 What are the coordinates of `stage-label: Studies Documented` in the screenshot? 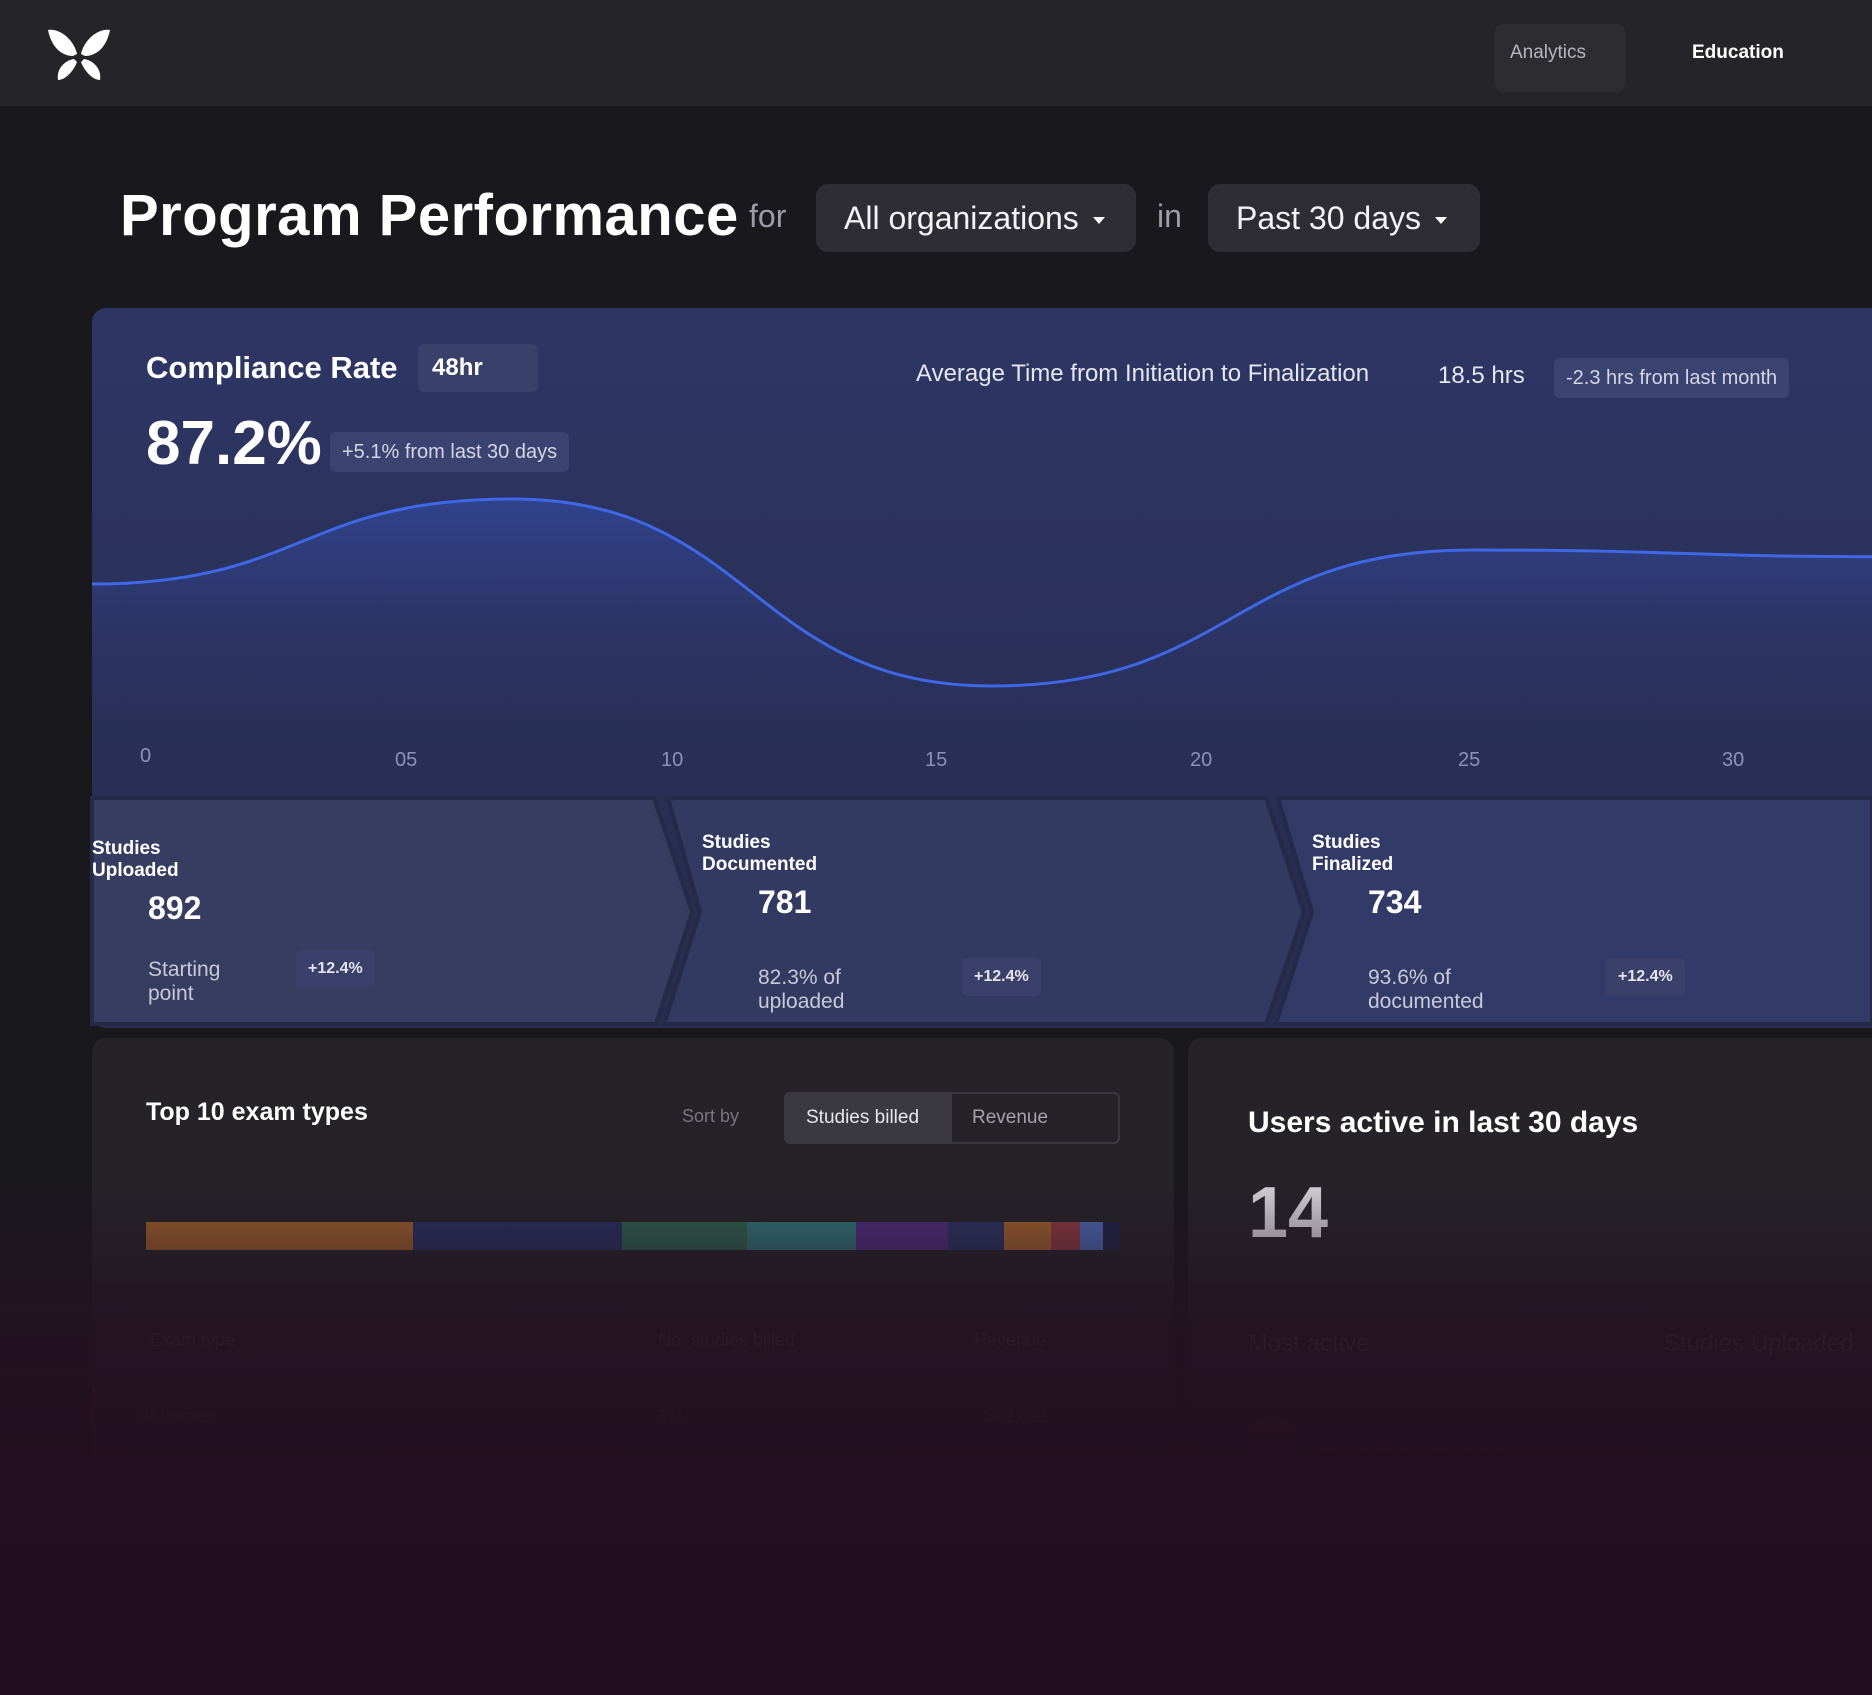 It's located at (760, 853).